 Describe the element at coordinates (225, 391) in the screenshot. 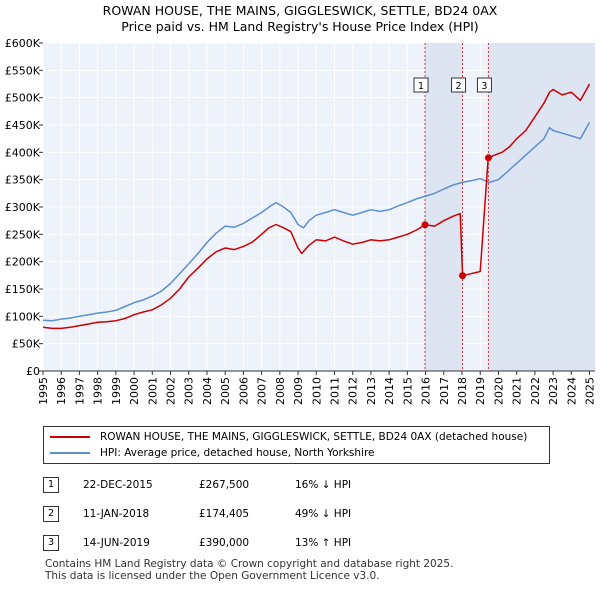

I see `x-tick-label: 2005` at that location.